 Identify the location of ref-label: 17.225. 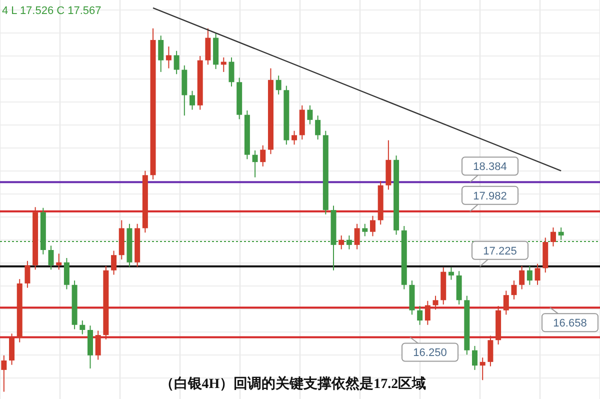
(500, 253).